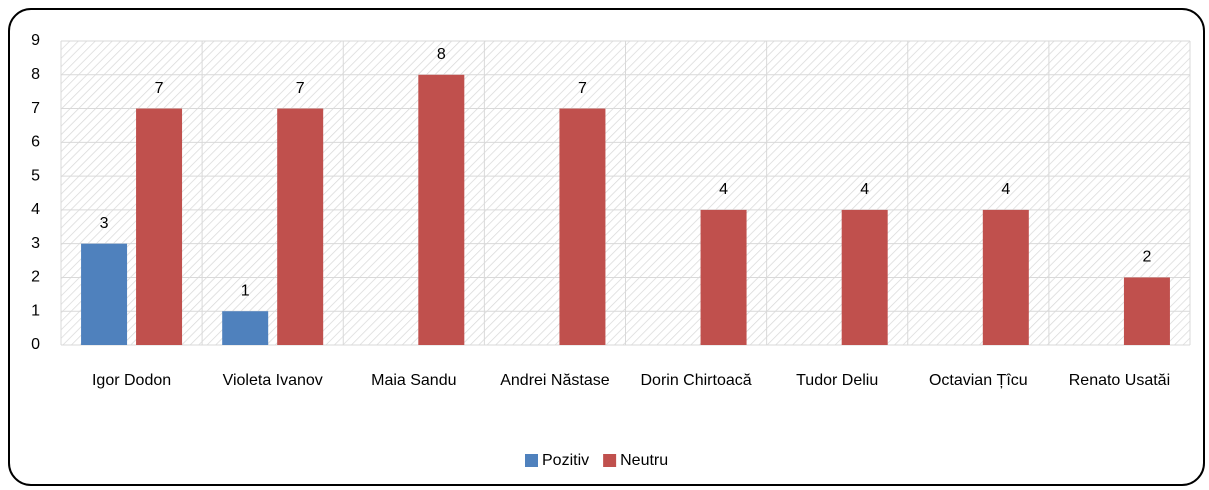 The width and height of the screenshot is (1209, 490). I want to click on x-tick-label: Octavian Țîcu, so click(978, 380).